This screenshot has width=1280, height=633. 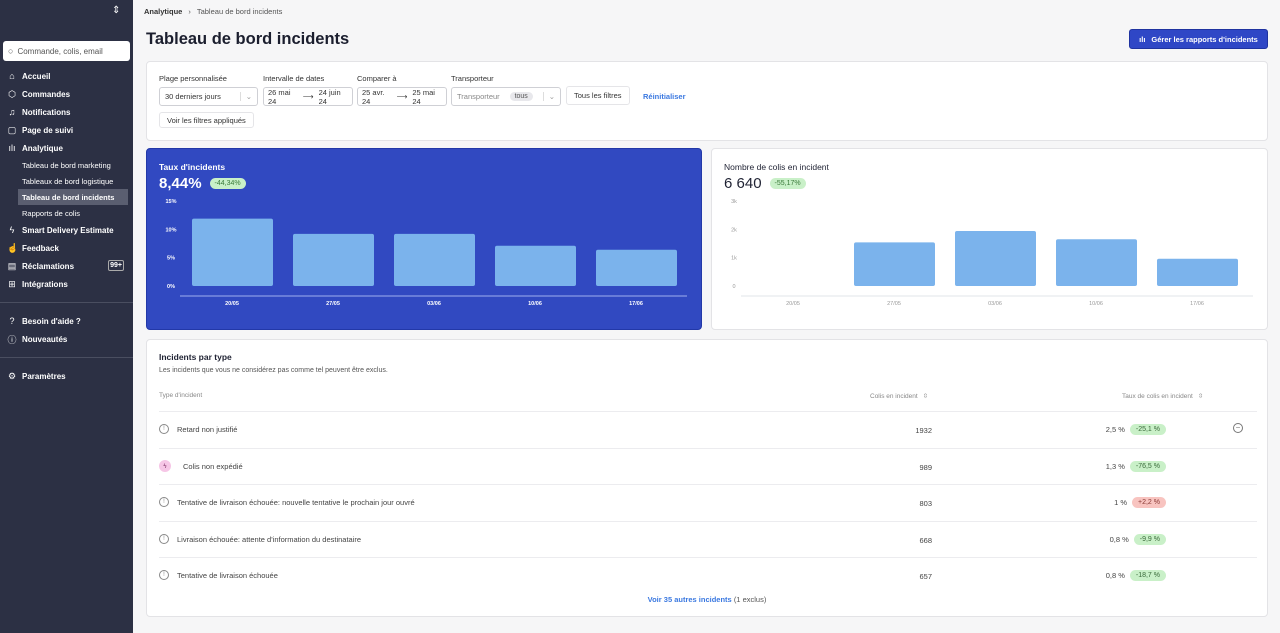 I want to click on exclude-icon: −, so click(x=1238, y=428).